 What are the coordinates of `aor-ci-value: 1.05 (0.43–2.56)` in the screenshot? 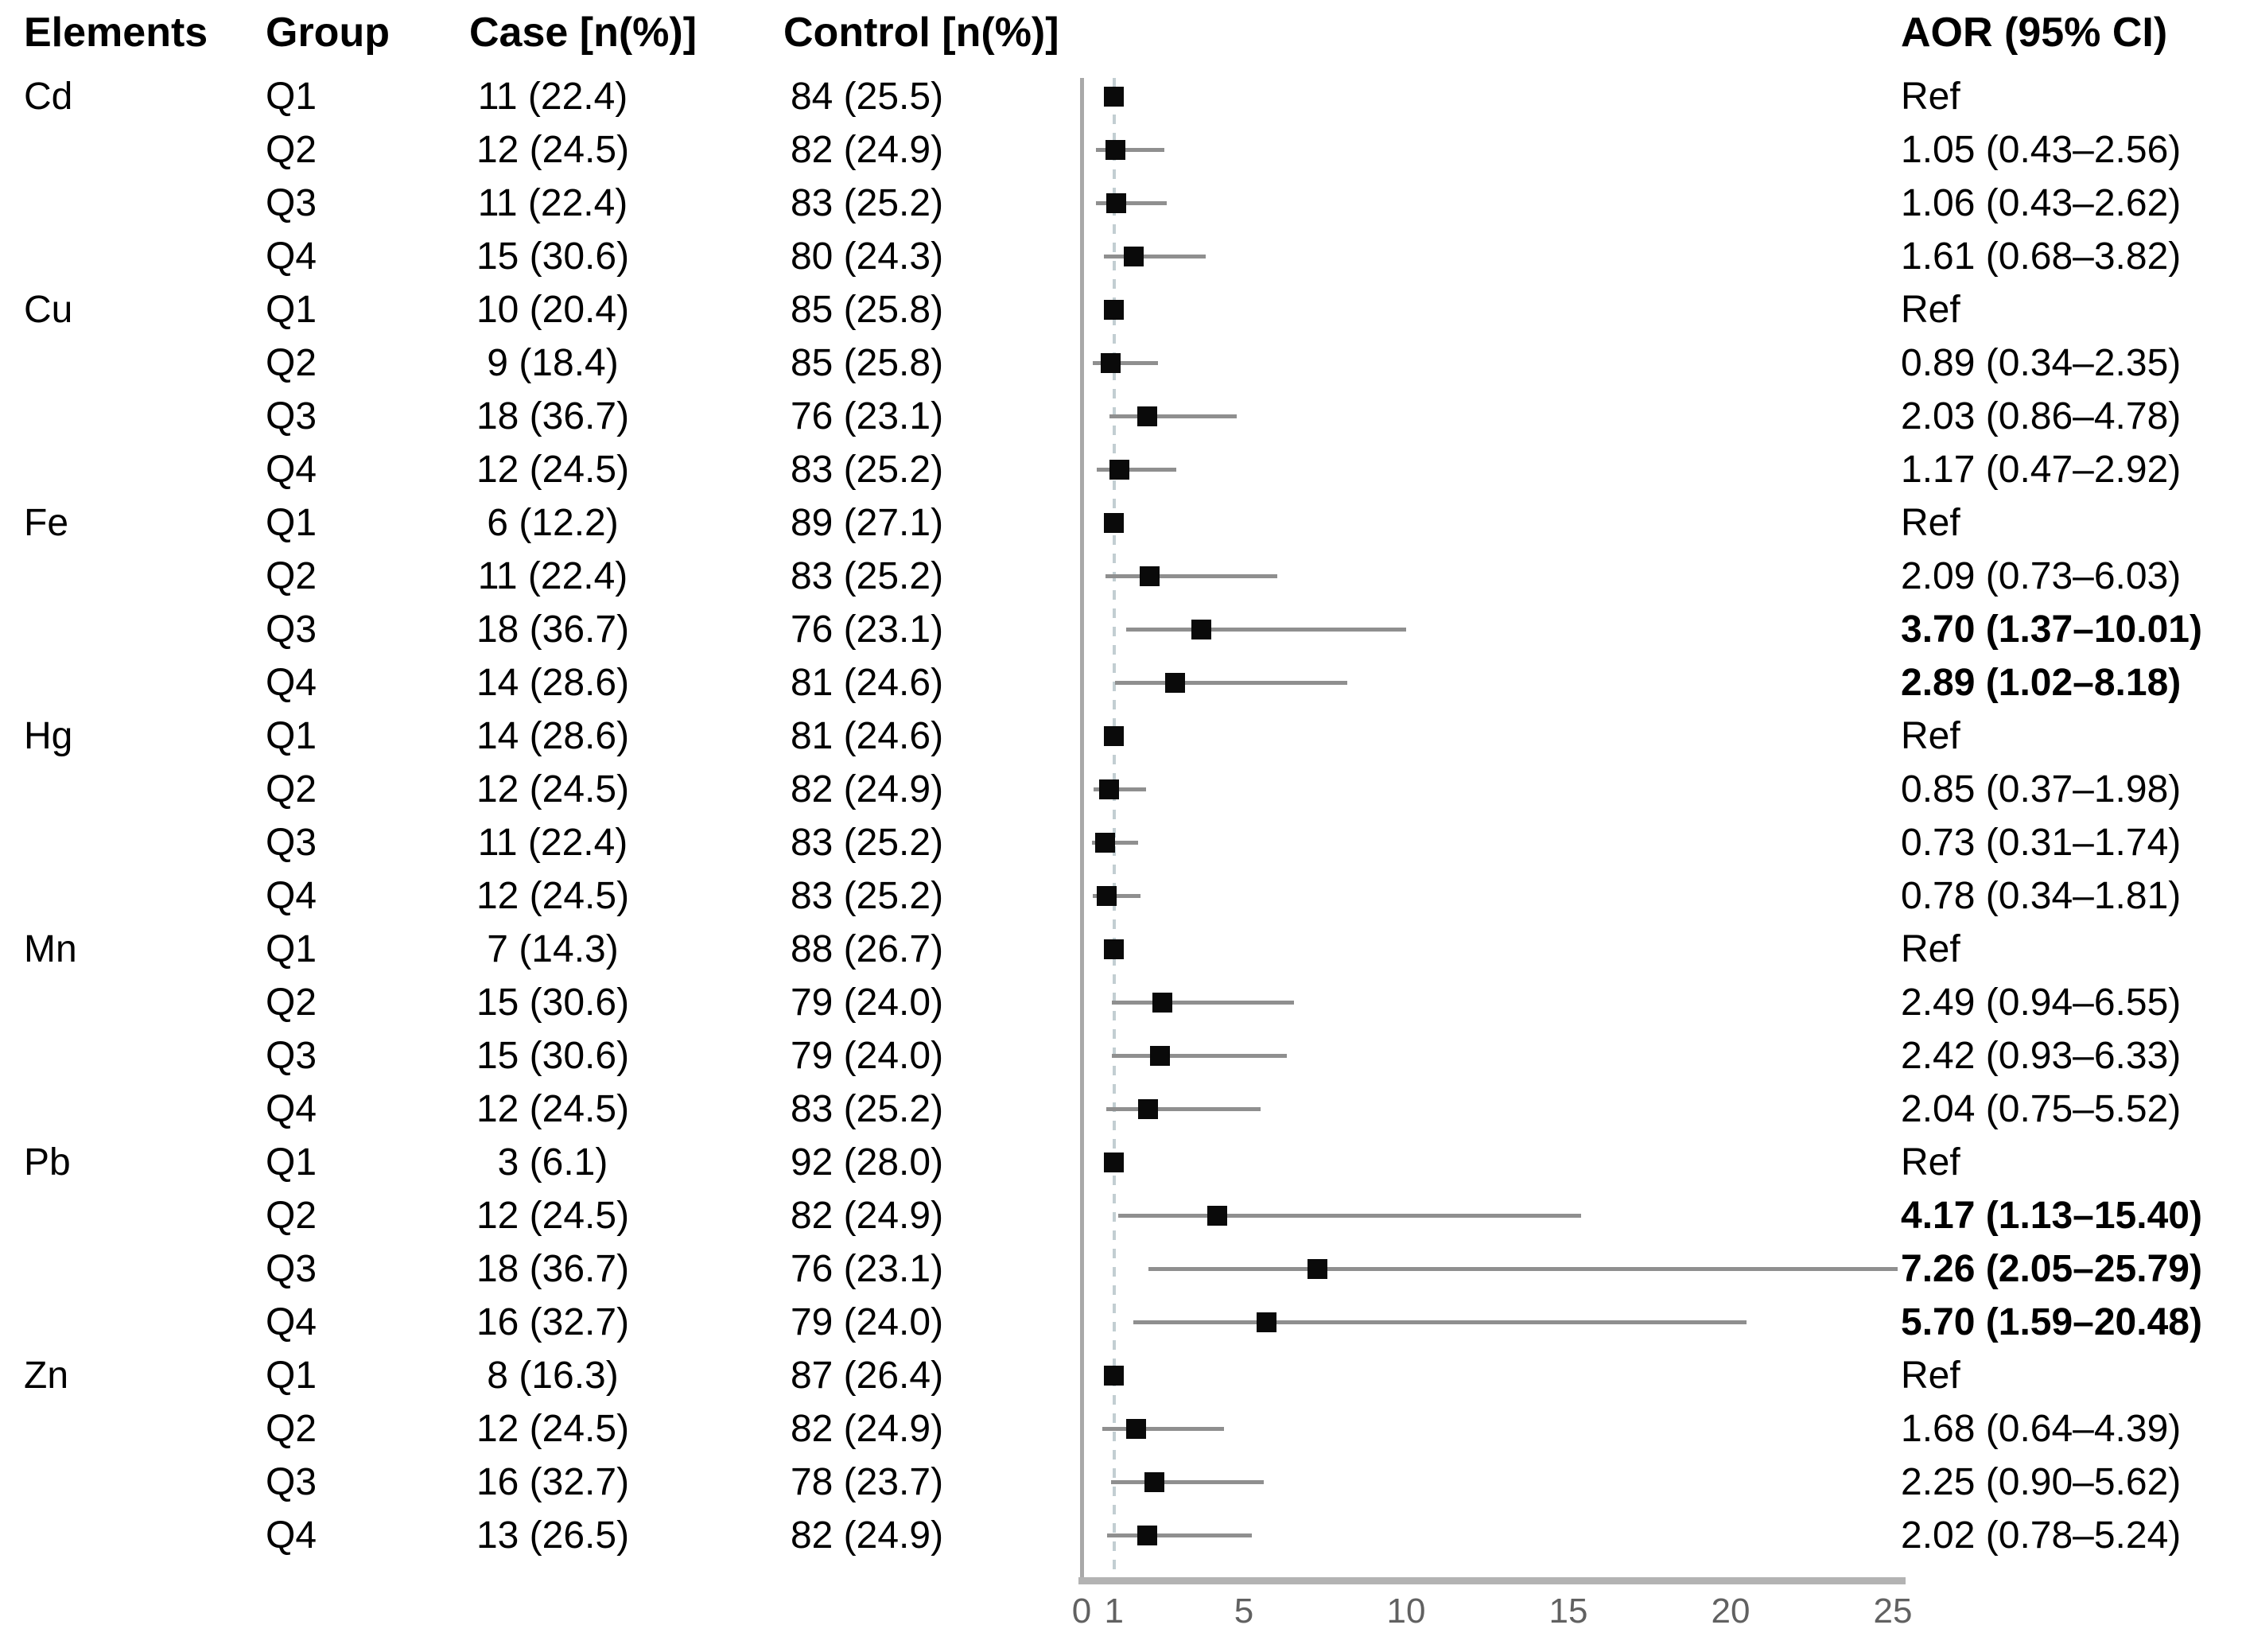 It's located at (2042, 150).